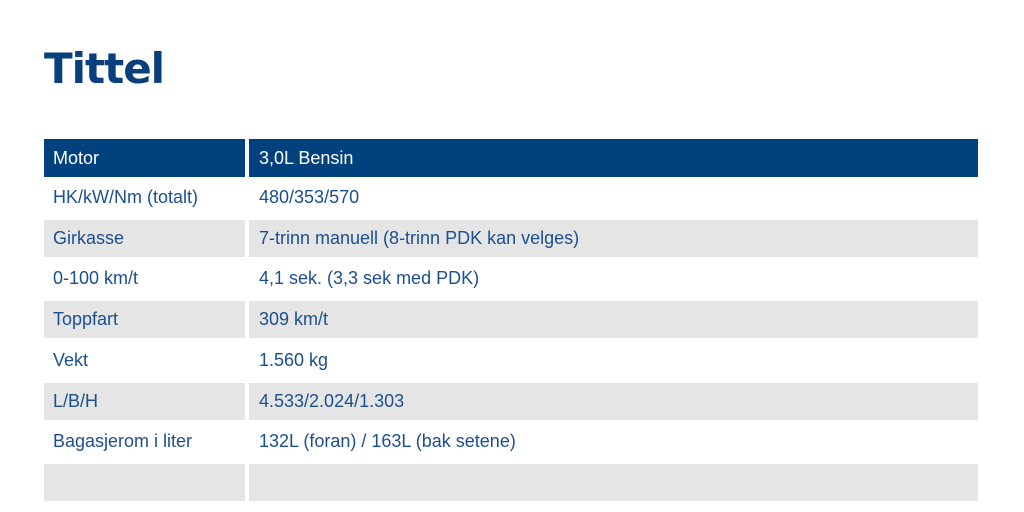 Image resolution: width=1024 pixels, height=512 pixels. Describe the element at coordinates (613, 158) in the screenshot. I see `spec-header-value: 3,0L Bensin` at that location.